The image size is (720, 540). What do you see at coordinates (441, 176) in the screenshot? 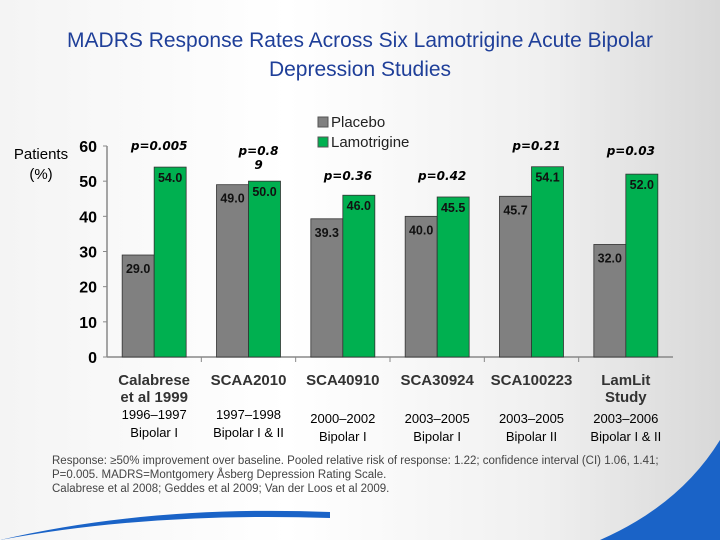
I see `p-value-label: p=0.42` at bounding box center [441, 176].